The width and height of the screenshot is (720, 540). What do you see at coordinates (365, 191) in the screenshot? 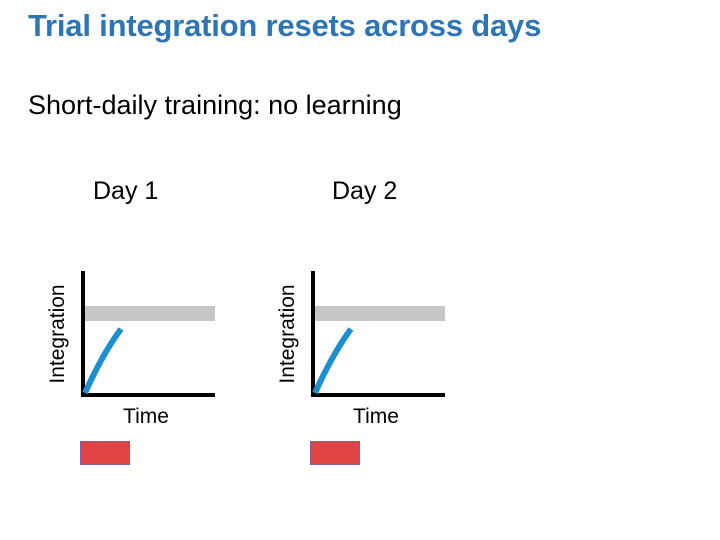
I see `day-2-label: Day 2` at bounding box center [365, 191].